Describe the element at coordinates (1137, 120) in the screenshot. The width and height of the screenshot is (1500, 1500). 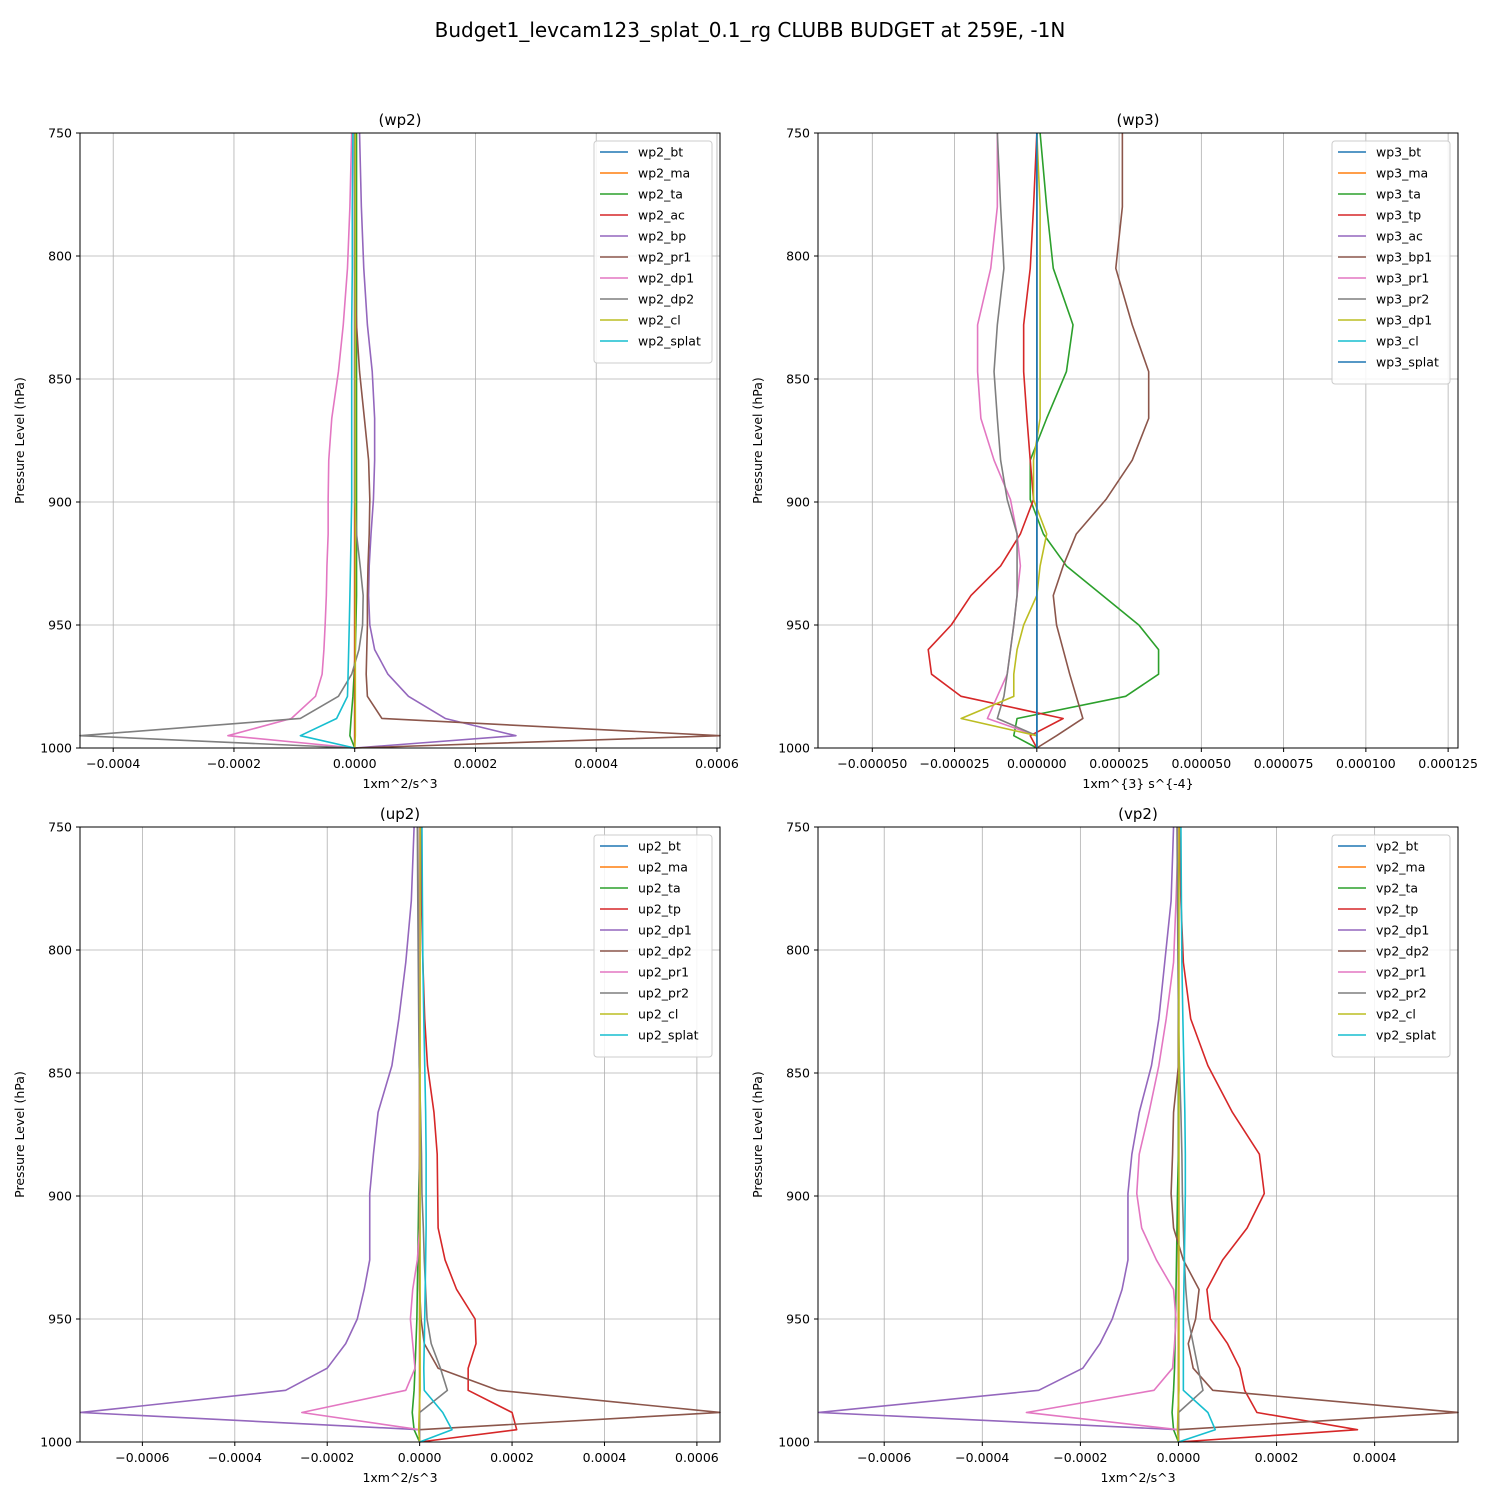
I see `panel-title: (wp3)` at that location.